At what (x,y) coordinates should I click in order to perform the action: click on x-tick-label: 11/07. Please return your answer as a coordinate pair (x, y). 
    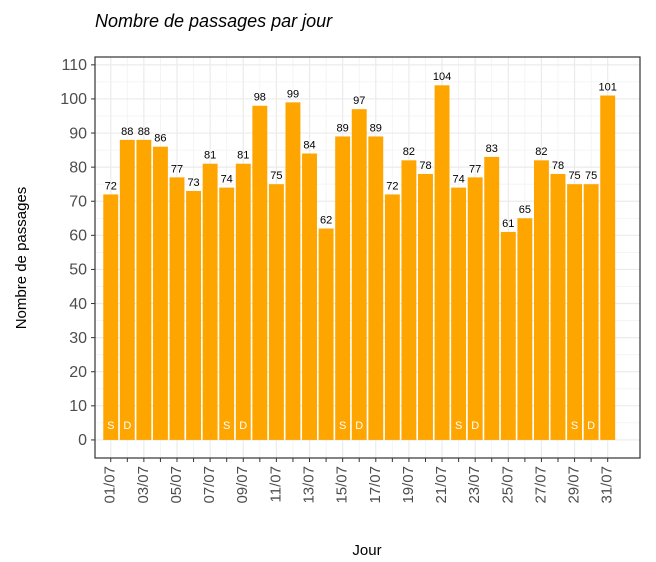
    Looking at the image, I should click on (275, 484).